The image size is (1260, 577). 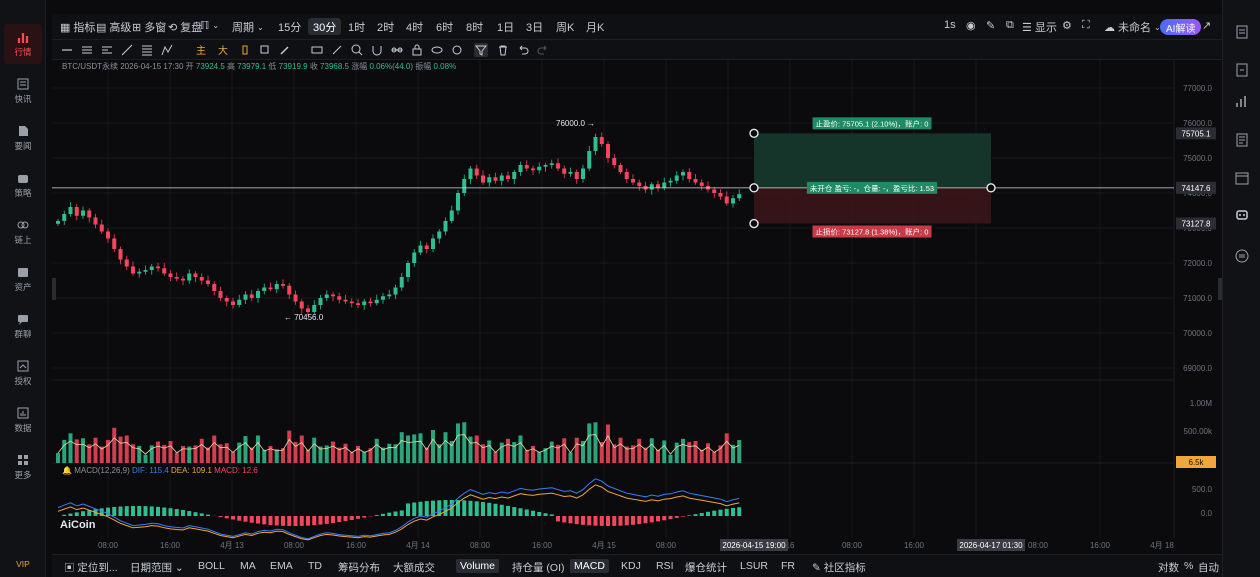 I want to click on indicator-2: EMA, so click(x=281, y=566).